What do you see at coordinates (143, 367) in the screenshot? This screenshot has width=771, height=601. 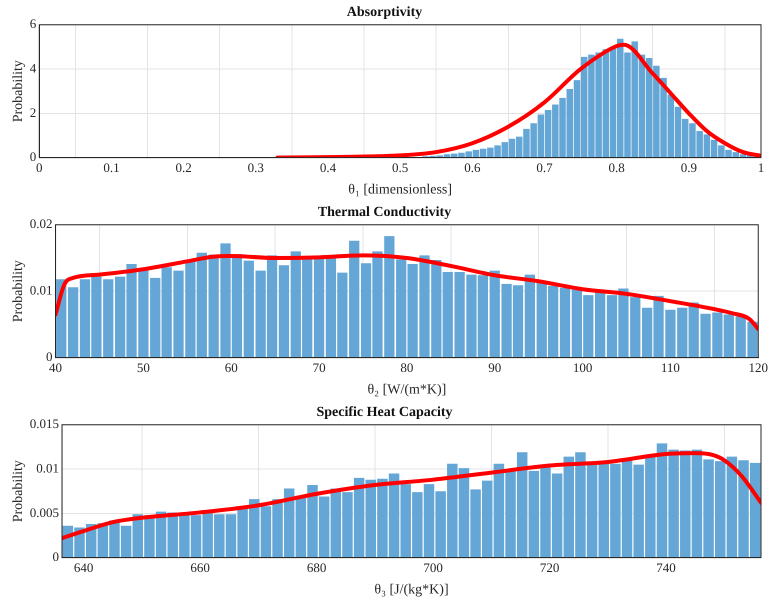 I see `x-tick-label: 50` at bounding box center [143, 367].